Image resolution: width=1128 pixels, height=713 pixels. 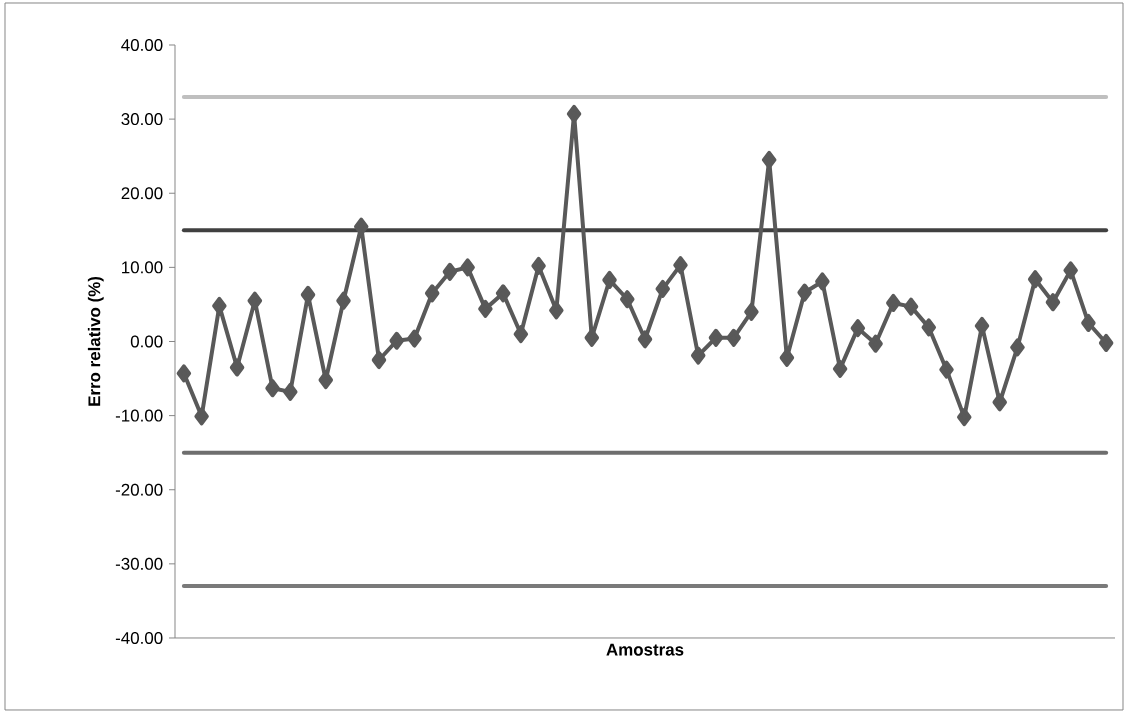 What do you see at coordinates (142, 267) in the screenshot?
I see `y-tick-label: 10.00` at bounding box center [142, 267].